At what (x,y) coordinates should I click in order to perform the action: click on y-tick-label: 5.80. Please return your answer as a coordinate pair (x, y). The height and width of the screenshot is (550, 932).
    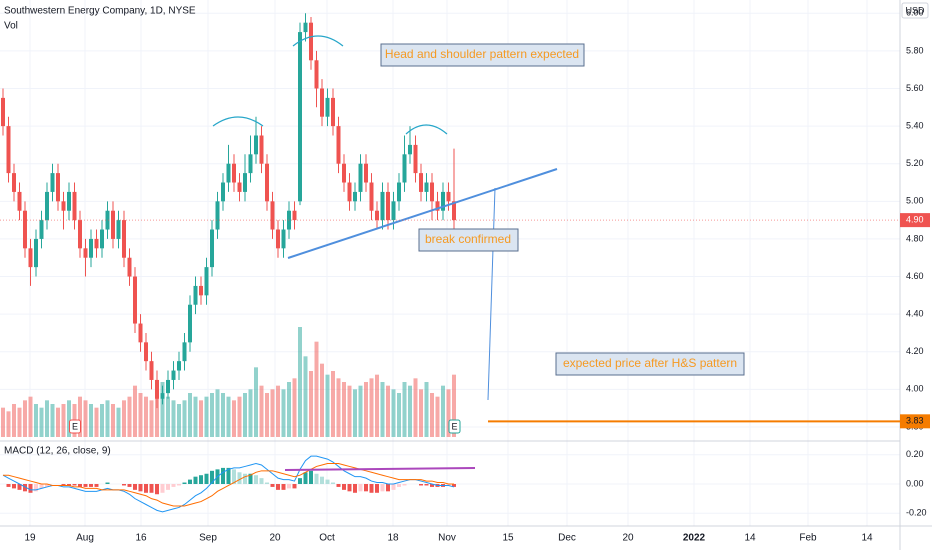
    Looking at the image, I should click on (915, 50).